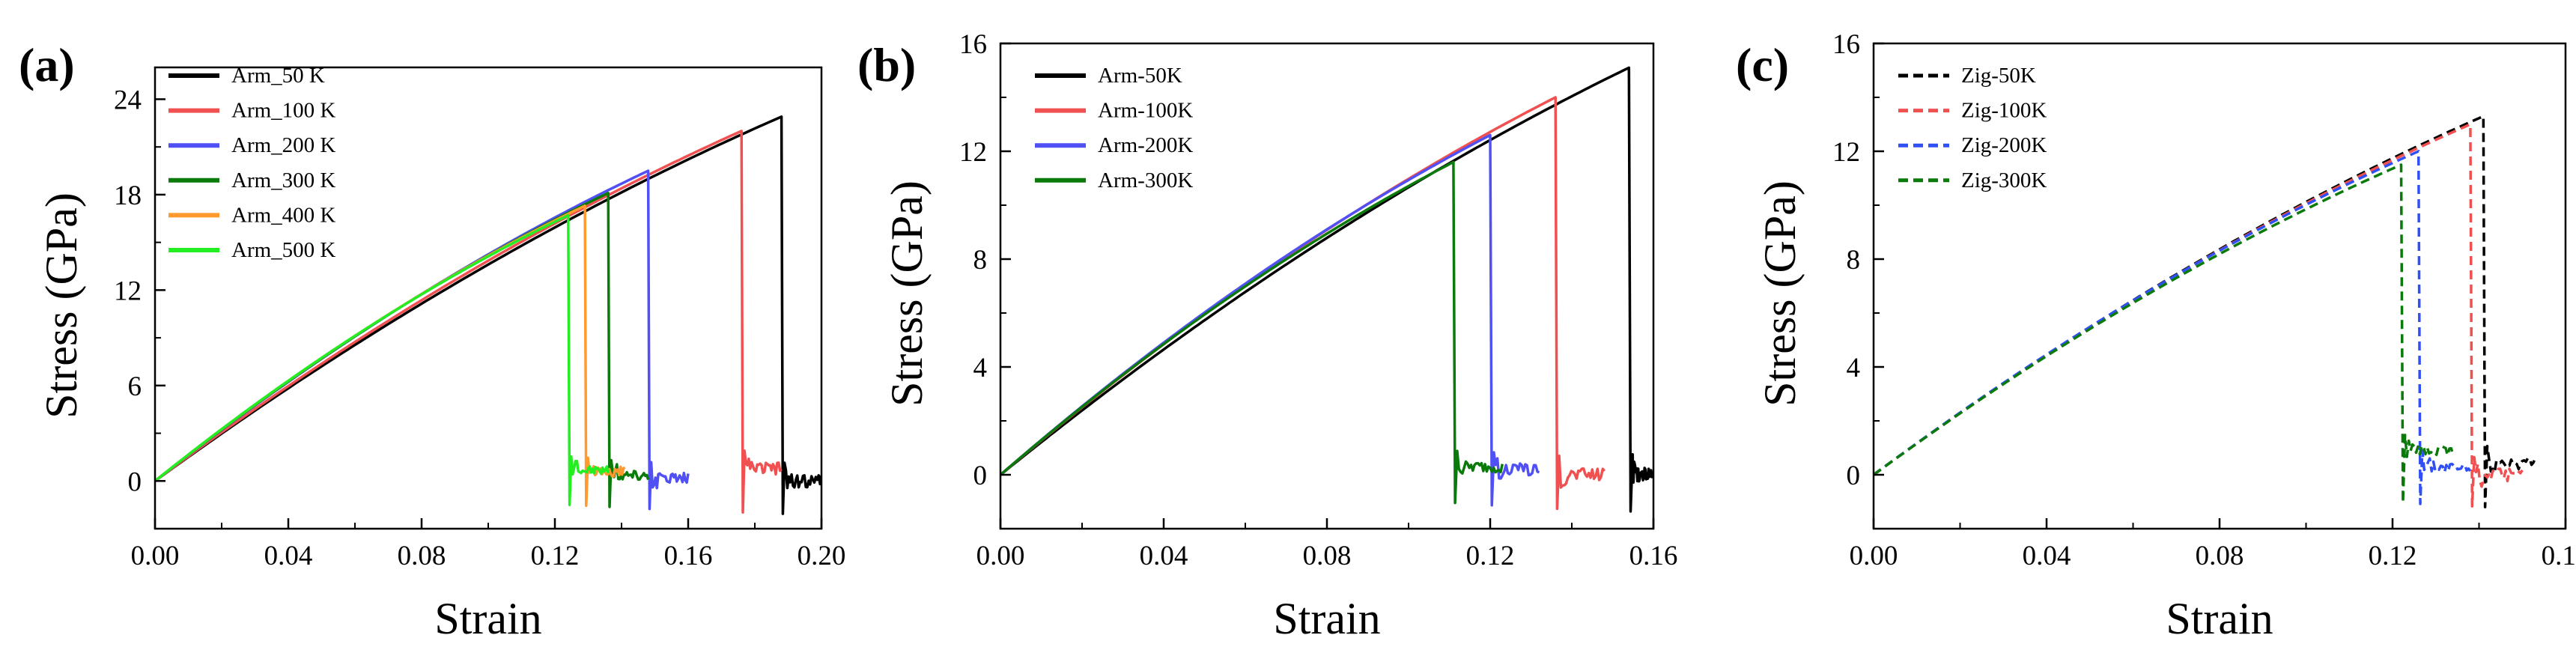  What do you see at coordinates (61, 305) in the screenshot?
I see `panel-a-y-axis-title: Stress (GPa)` at bounding box center [61, 305].